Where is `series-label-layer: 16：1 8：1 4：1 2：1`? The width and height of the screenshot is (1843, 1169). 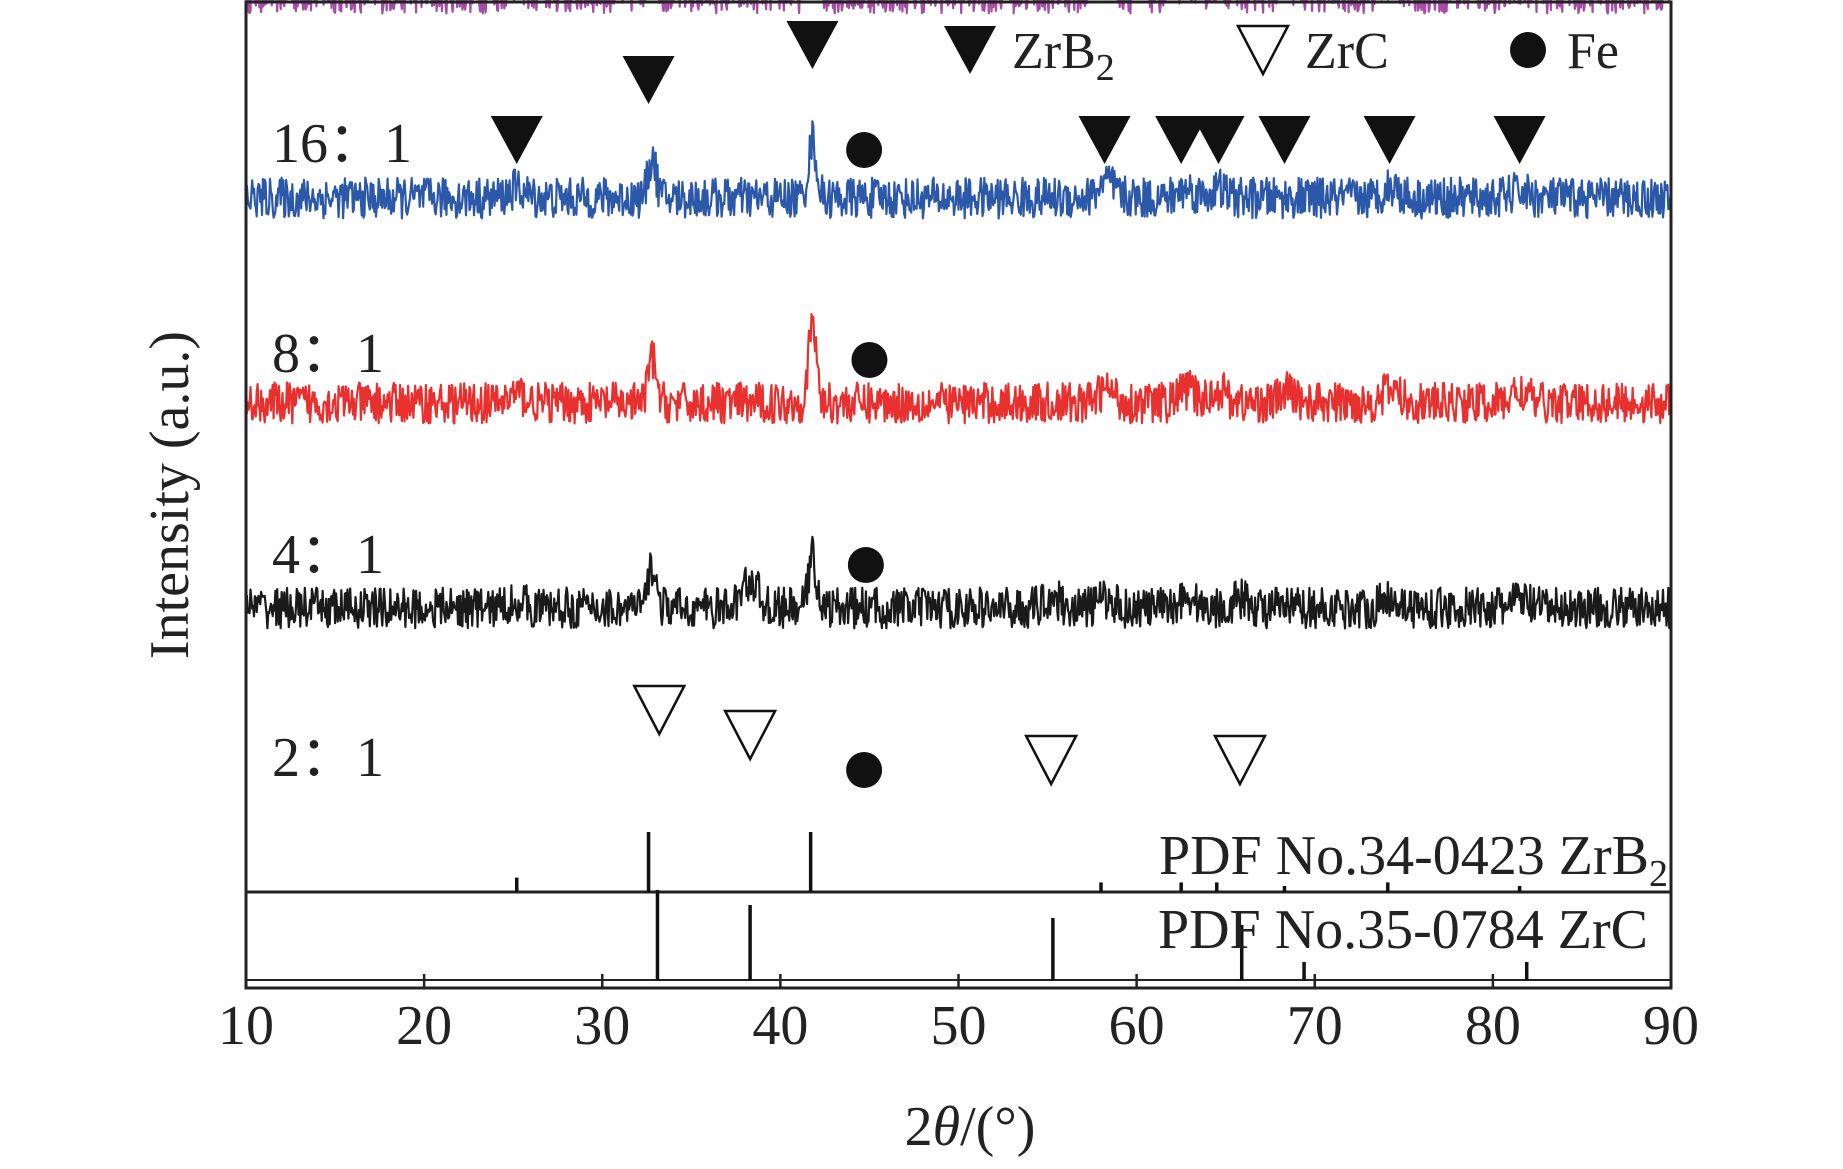
series-label-layer: 16：1 8：1 4：1 2：1 is located at coordinates (342, 451).